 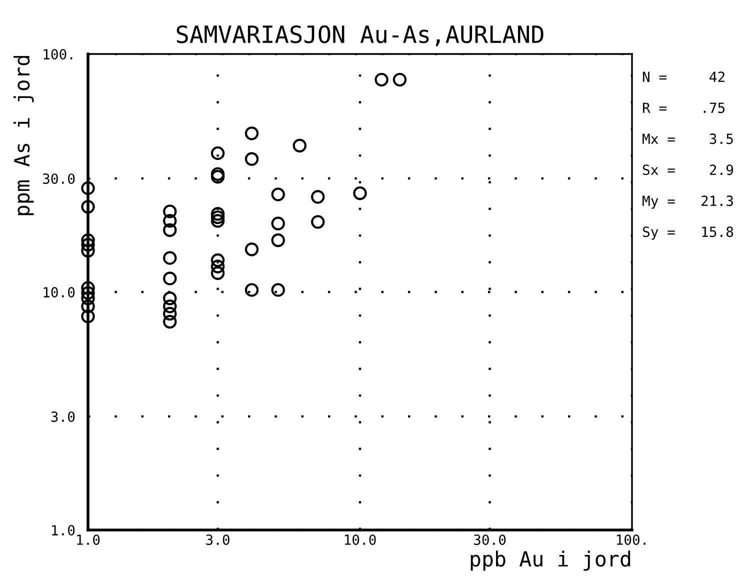 What do you see at coordinates (688, 170) in the screenshot?
I see `text: Sx = 2.9` at bounding box center [688, 170].